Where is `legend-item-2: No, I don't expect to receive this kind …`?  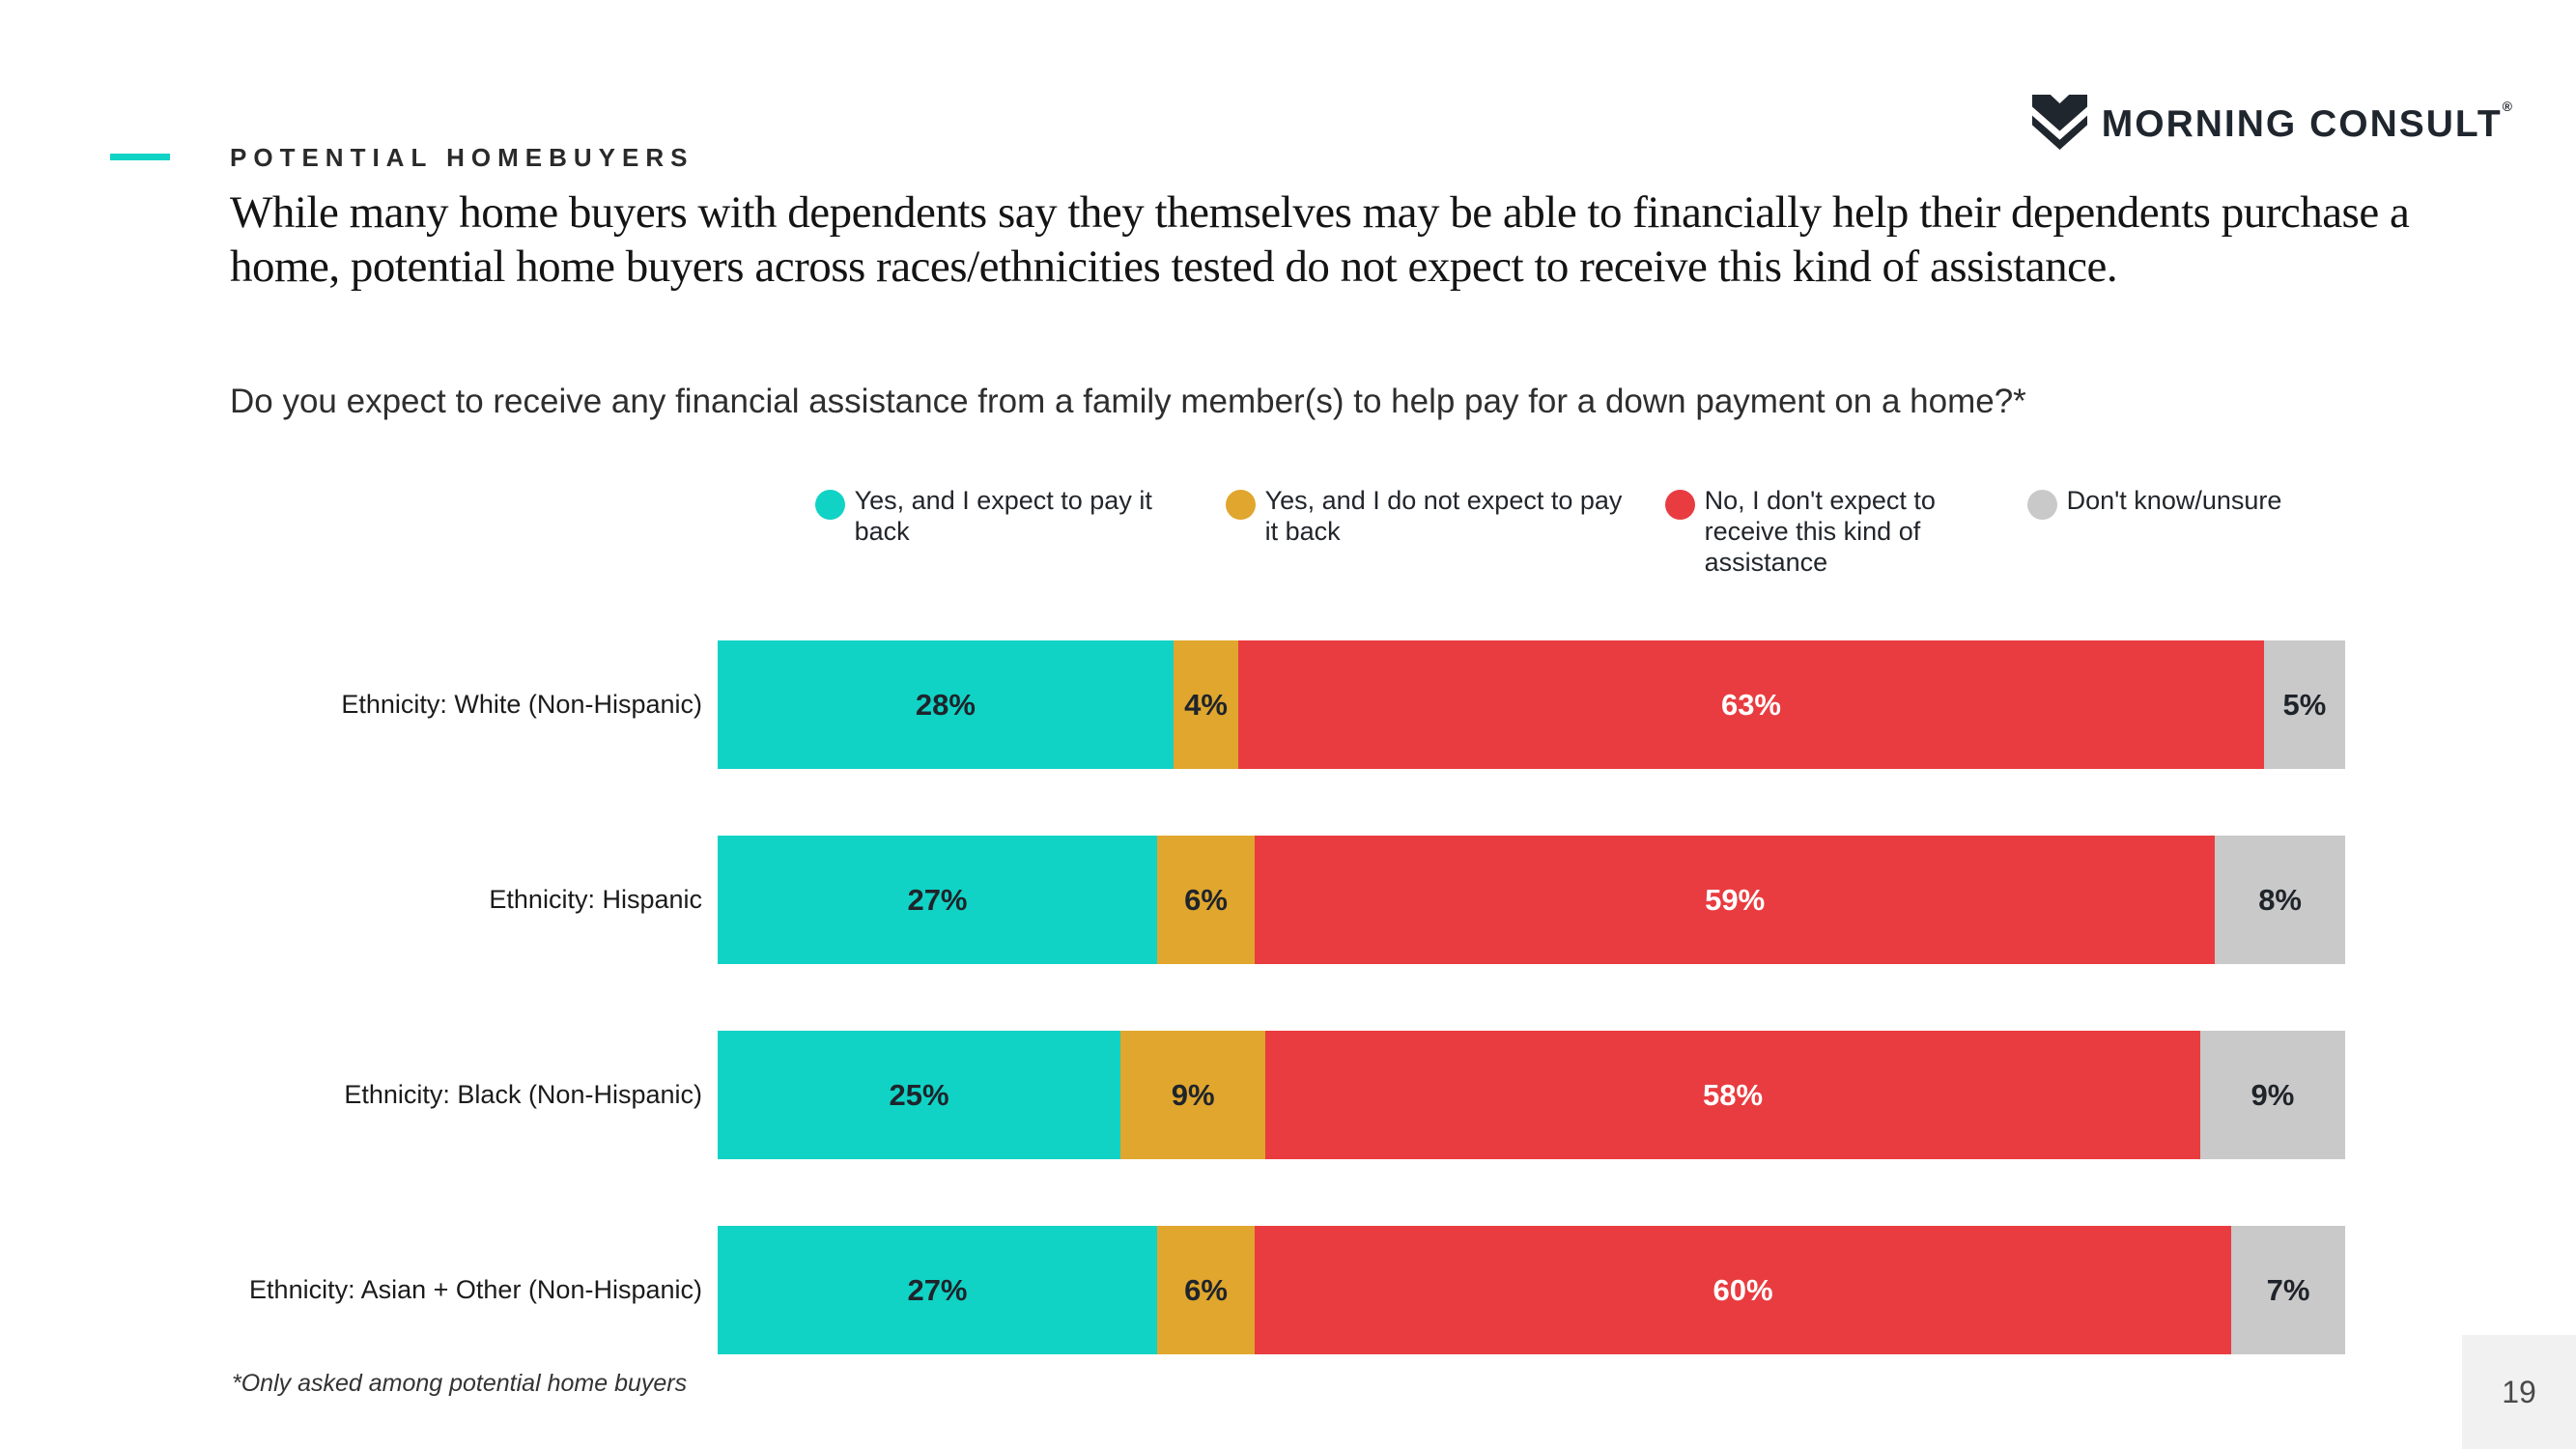 legend-item-2: No, I don't expect to receive this kind … is located at coordinates (1829, 531).